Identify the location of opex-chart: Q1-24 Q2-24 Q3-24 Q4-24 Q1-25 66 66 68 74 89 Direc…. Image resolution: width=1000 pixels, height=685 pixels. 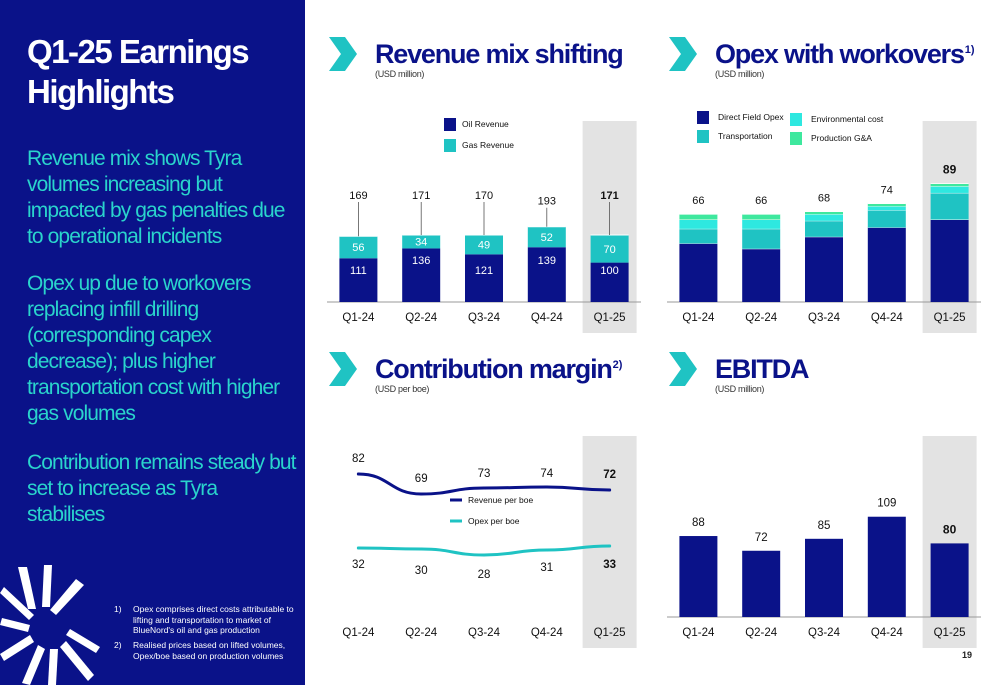
(824, 222).